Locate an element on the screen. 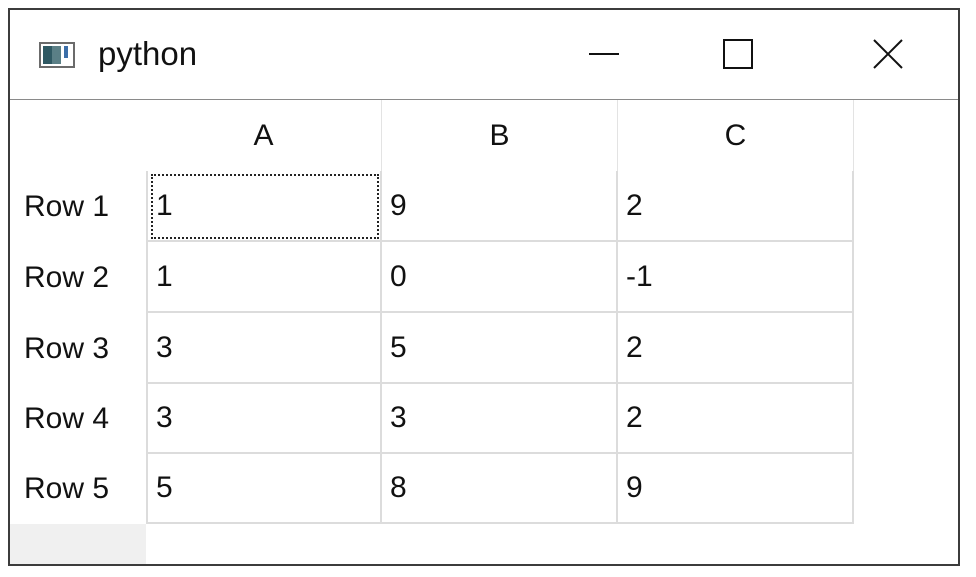 This screenshot has width=976, height=577. maximize-icon is located at coordinates (738, 54).